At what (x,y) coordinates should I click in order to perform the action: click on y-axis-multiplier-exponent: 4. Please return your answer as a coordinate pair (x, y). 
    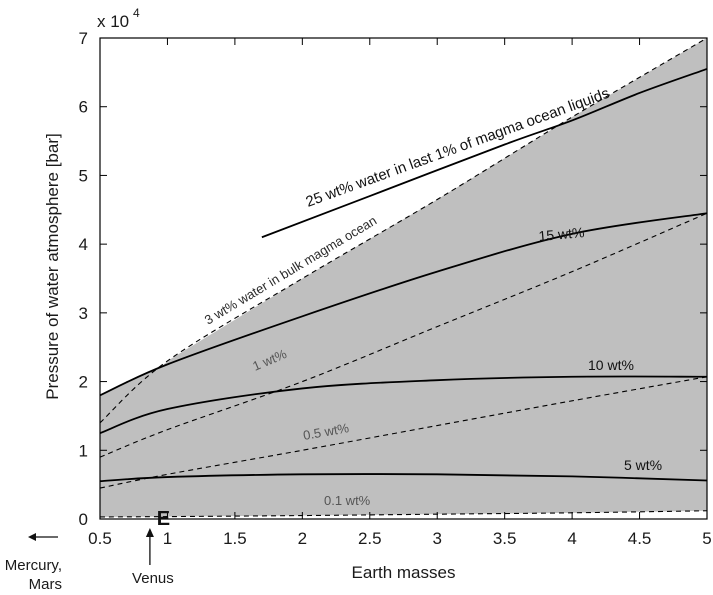
    Looking at the image, I should click on (136, 13).